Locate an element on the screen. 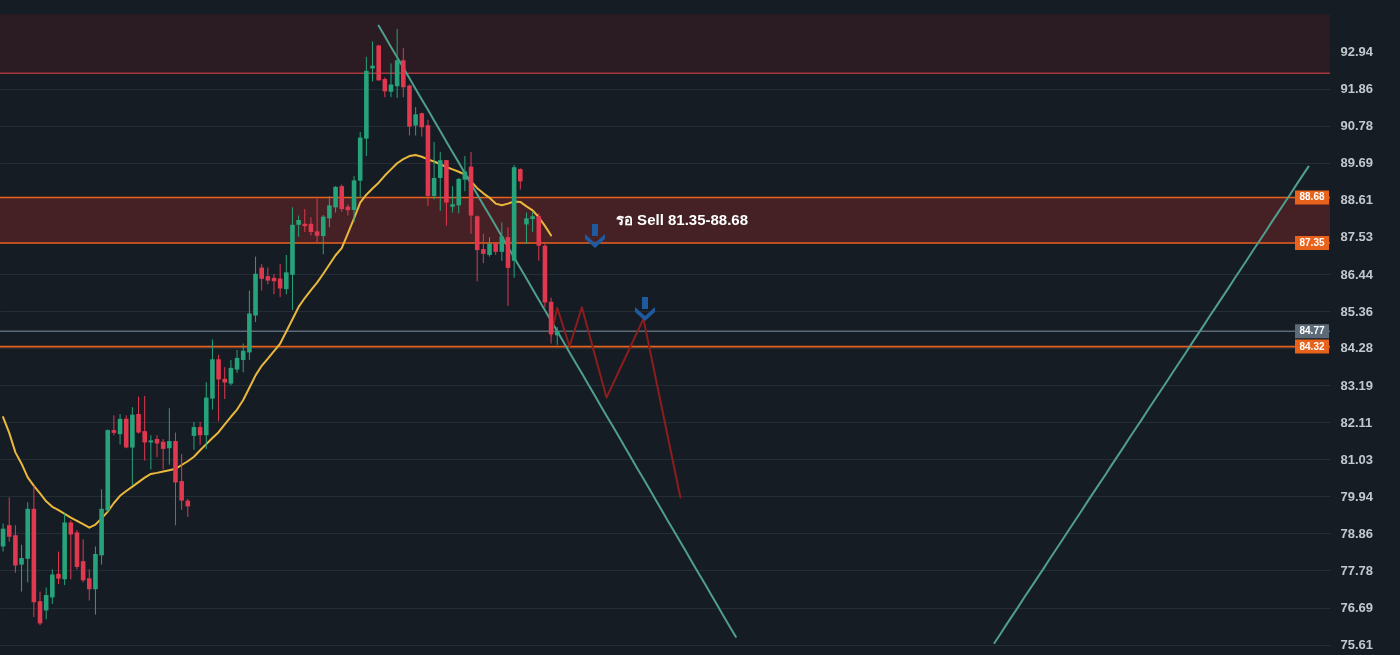 This screenshot has width=1400, height=655. y-tick-label: 84.28 is located at coordinates (1357, 348).